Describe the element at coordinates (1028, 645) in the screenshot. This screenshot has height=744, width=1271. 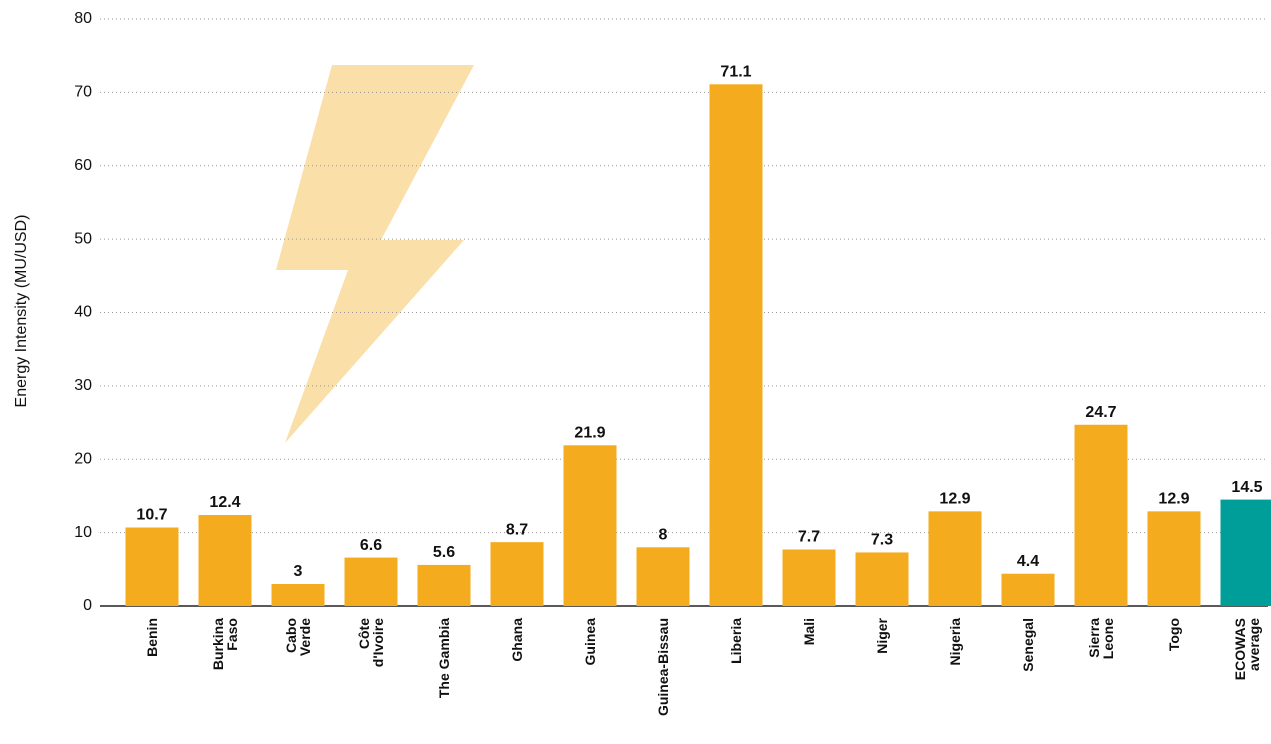
I see `x-tick-label: Senegal` at that location.